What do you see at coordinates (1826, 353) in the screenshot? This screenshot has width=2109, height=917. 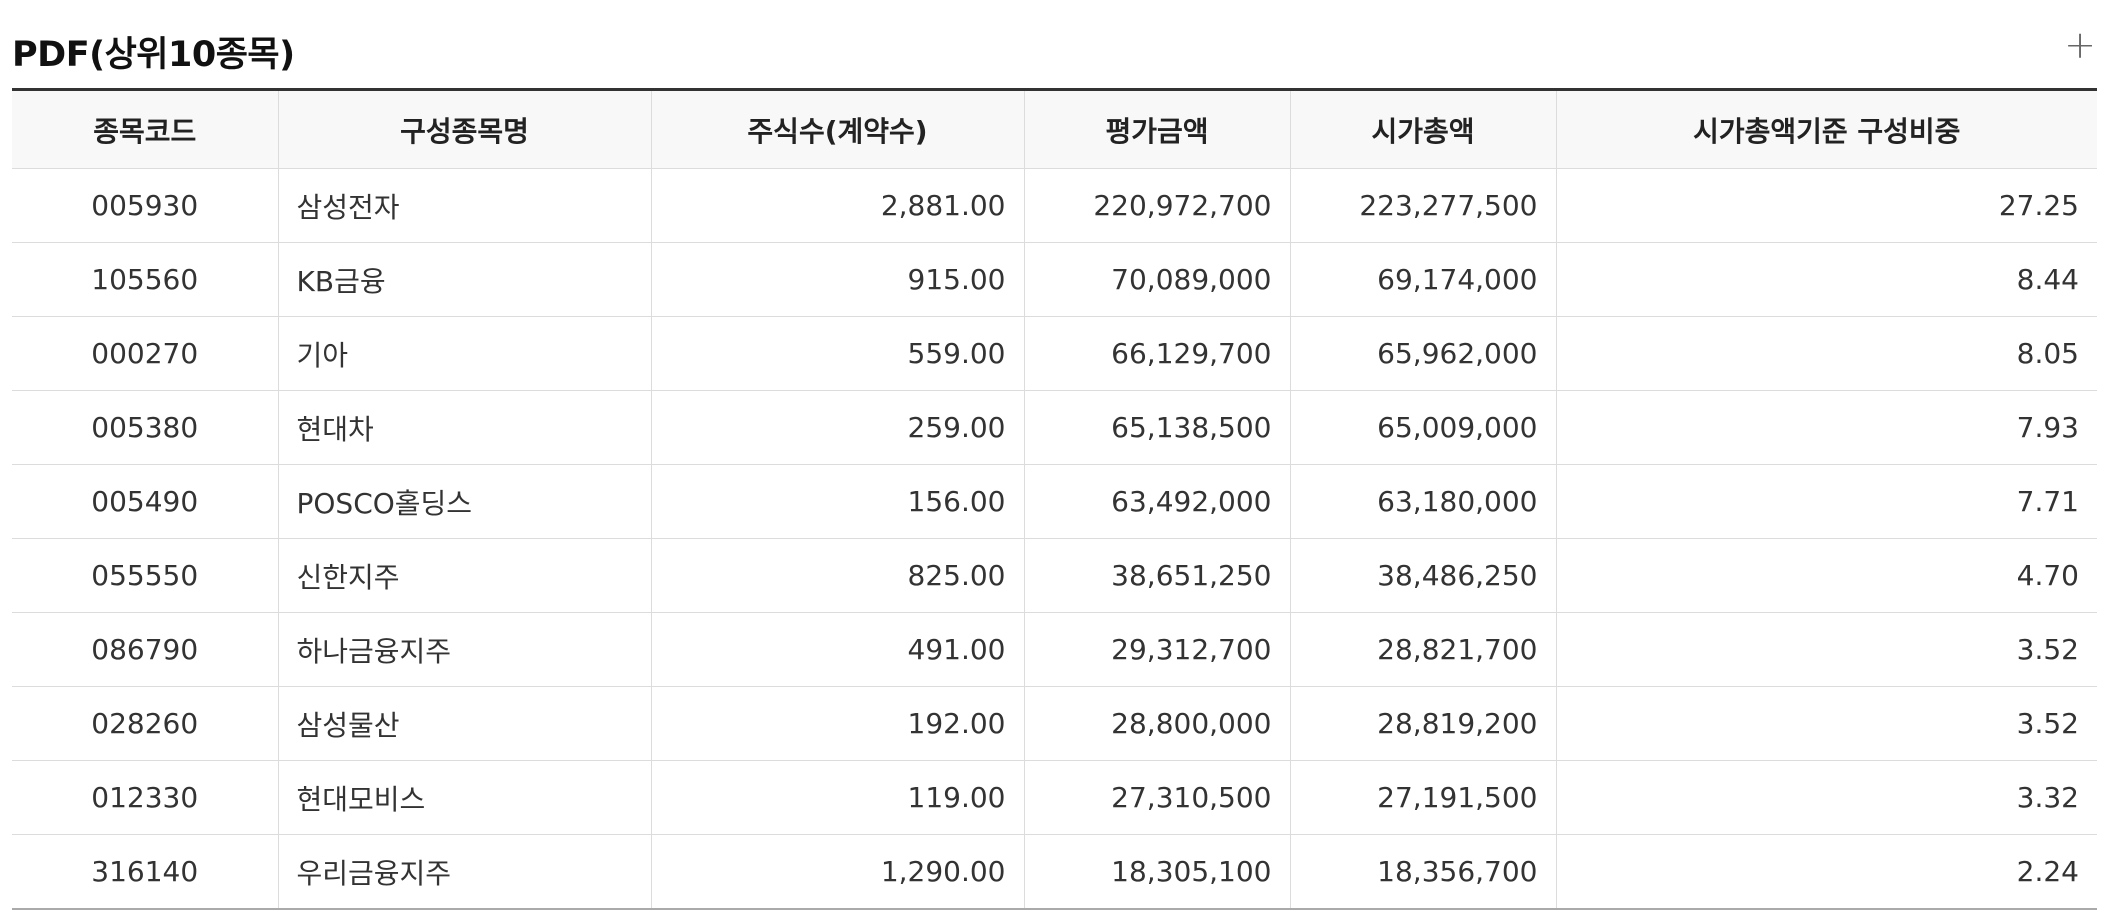 I see `cell-weight: 8.05` at bounding box center [1826, 353].